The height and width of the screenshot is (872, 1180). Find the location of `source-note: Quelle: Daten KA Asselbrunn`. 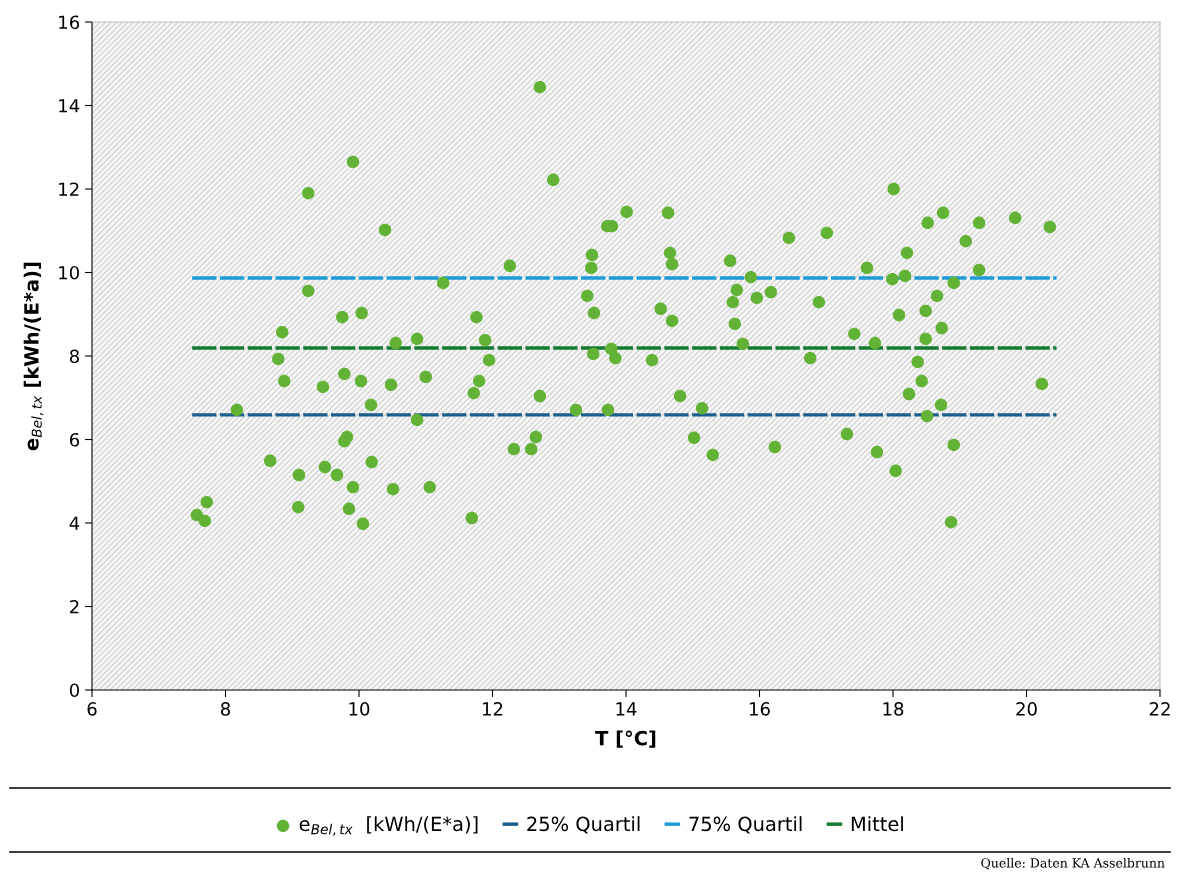

source-note: Quelle: Daten KA Asselbrunn is located at coordinates (1073, 863).